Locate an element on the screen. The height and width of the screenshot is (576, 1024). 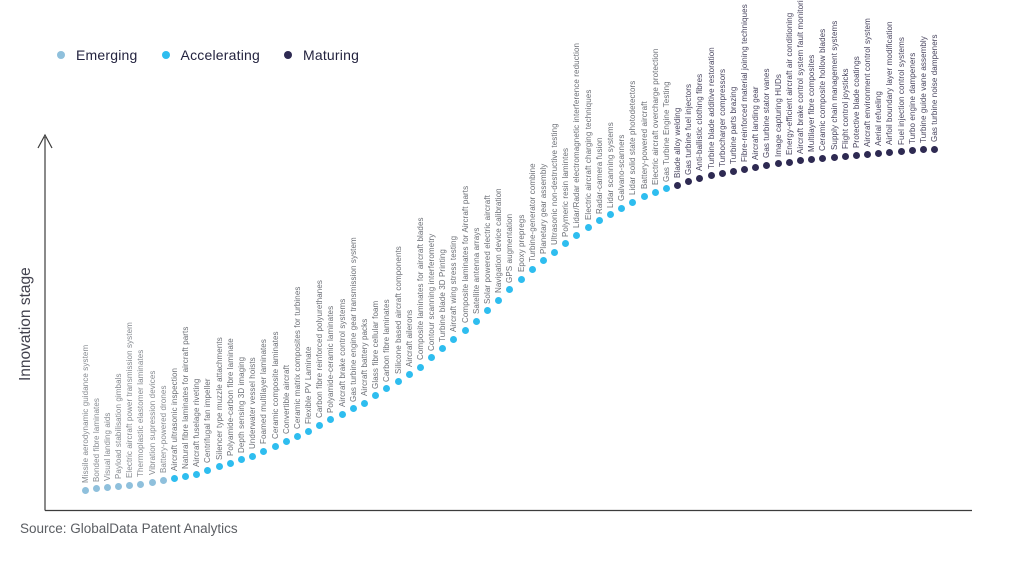
data-point-label: Aircraft landing gear is located at coordinates (756, 123).